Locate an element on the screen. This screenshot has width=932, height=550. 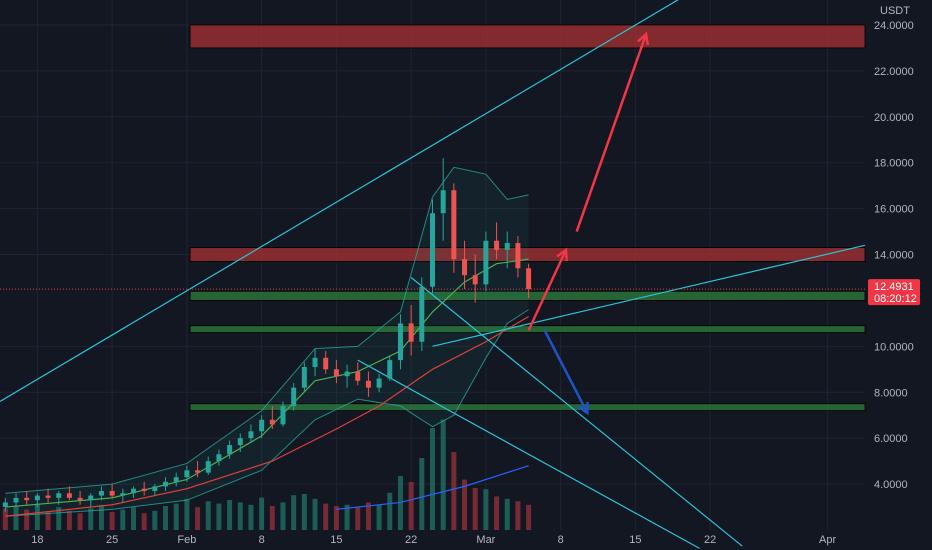
price-tick-label: 4.0000 is located at coordinates (891, 485).